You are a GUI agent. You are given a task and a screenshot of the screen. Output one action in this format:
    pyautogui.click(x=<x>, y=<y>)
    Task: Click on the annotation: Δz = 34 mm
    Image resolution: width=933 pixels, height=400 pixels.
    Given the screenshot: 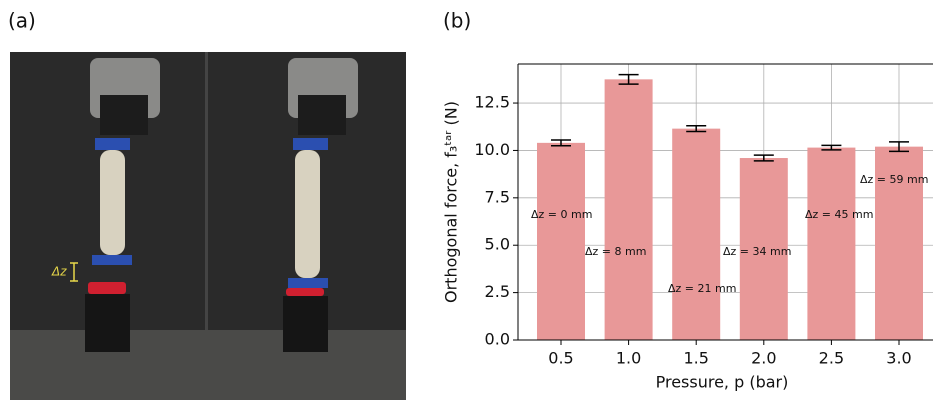 What is the action you would take?
    pyautogui.click(x=757, y=251)
    